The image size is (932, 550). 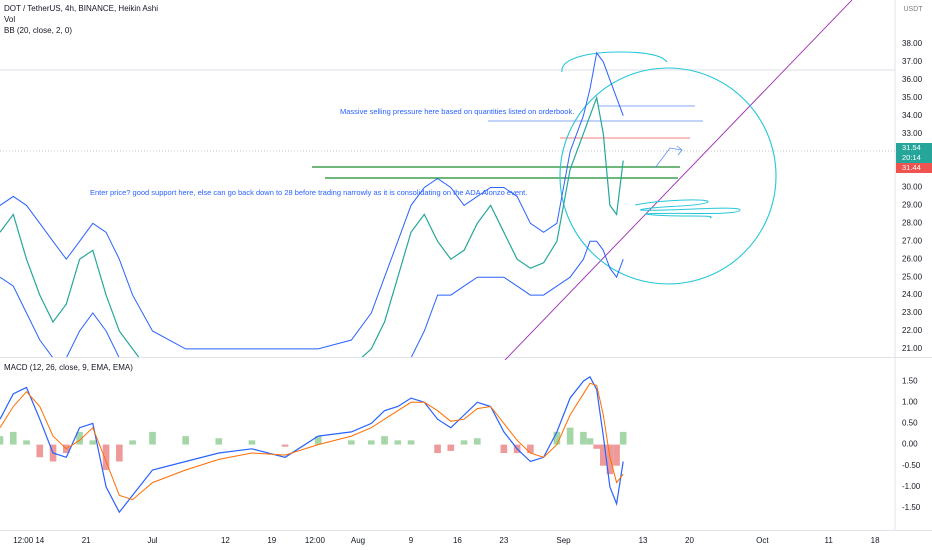 What do you see at coordinates (68, 367) in the screenshot?
I see `indicator-label: MACD (12, 26, close, 9, EMA, EMA)` at bounding box center [68, 367].